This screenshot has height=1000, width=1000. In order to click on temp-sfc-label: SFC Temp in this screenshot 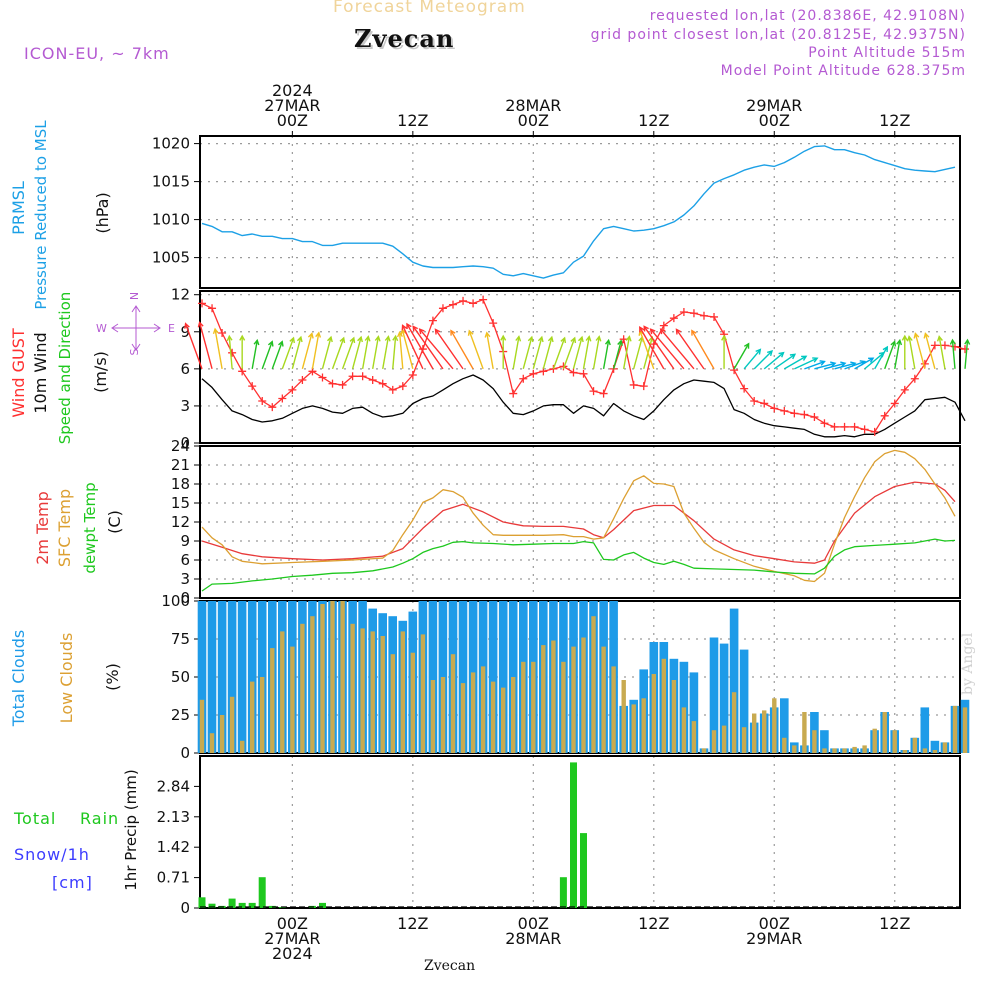, I will do `click(64, 528)`.